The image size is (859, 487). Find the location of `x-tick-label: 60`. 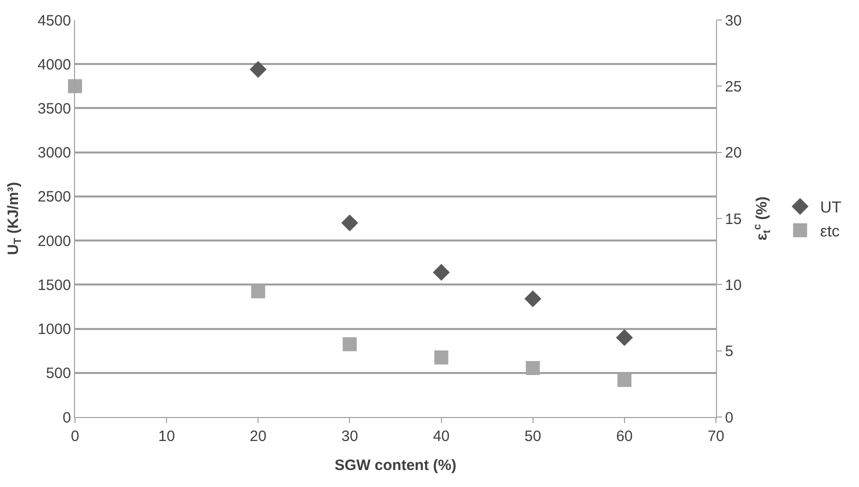

x-tick-label: 60 is located at coordinates (624, 436).